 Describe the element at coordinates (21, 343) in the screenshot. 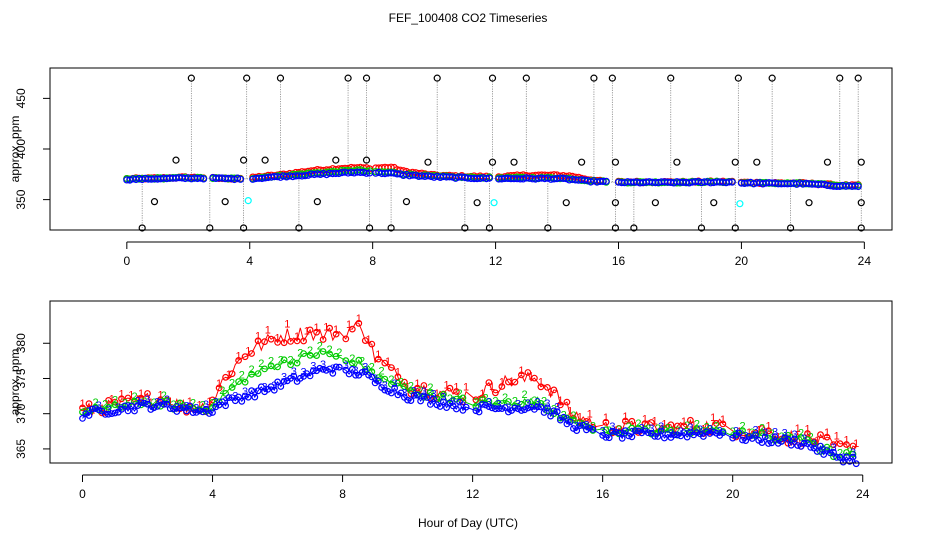

I see `bottom-y-tick-label: 380` at that location.